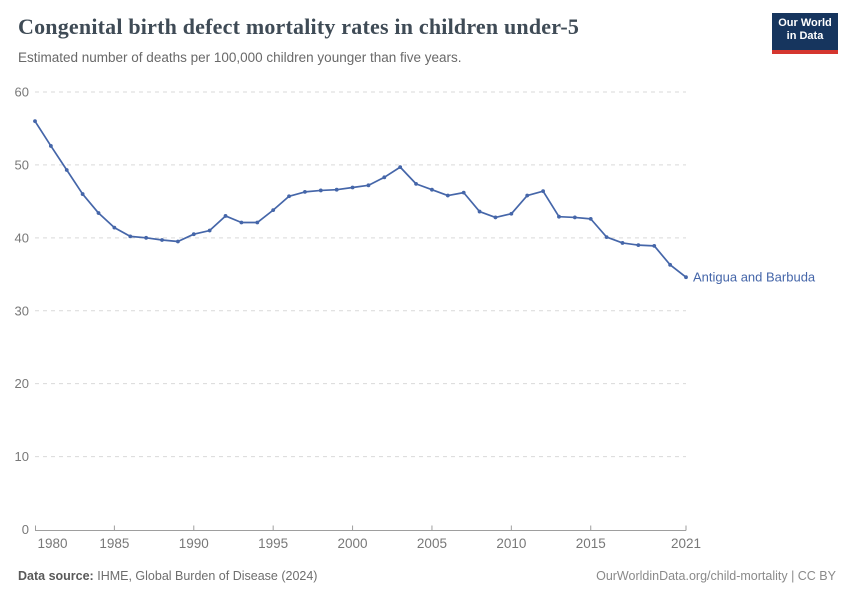 The image size is (850, 600). I want to click on owid-logo: Our World in Data, so click(805, 33).